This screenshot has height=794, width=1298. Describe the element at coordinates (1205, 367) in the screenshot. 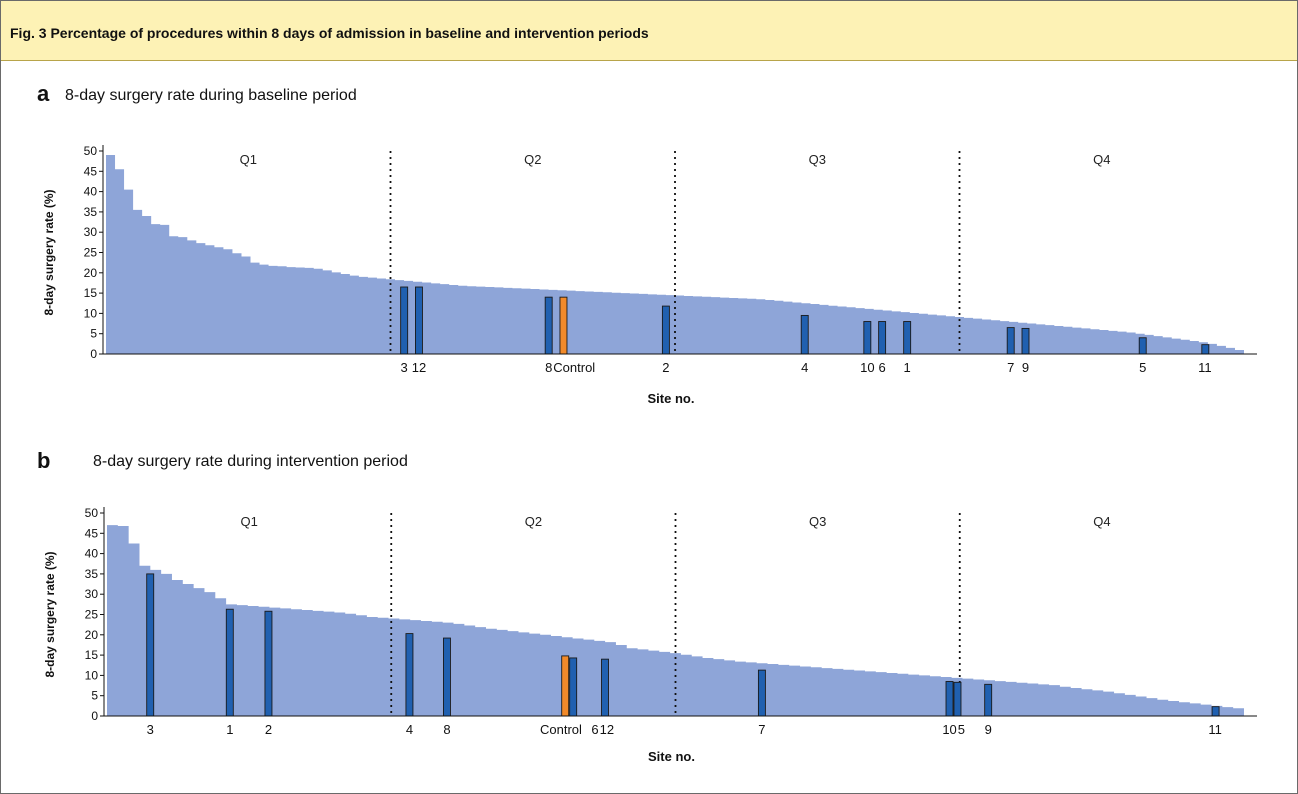

I see `panel-a-site-label-11: 11` at that location.